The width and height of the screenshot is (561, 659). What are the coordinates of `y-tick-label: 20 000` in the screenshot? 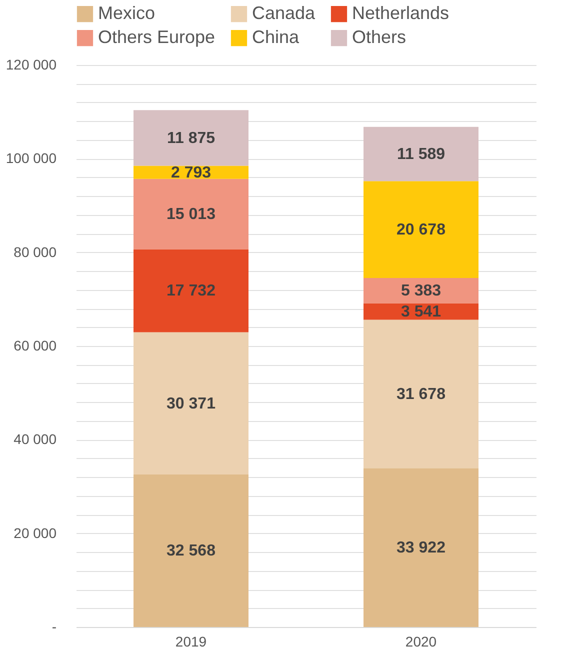 It's located at (35, 532).